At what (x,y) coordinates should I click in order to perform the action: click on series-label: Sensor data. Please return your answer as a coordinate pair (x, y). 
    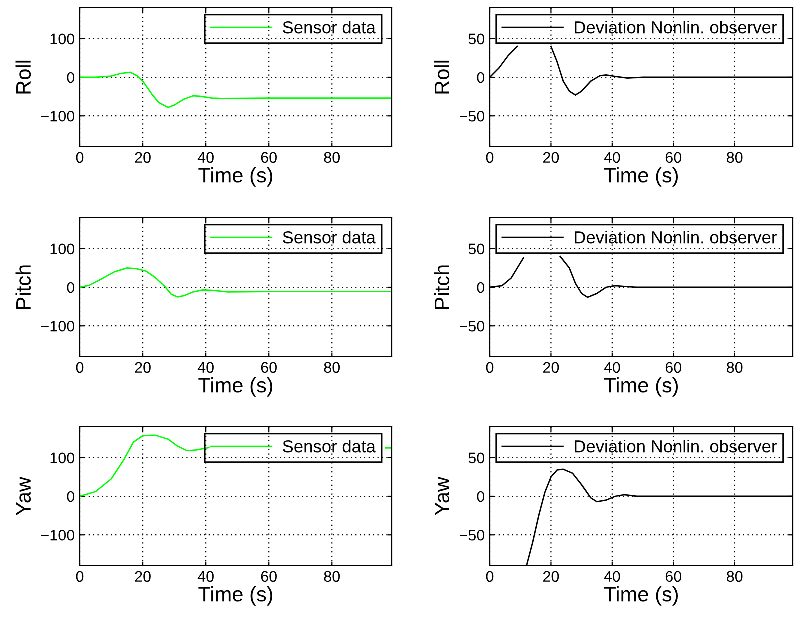
    Looking at the image, I should click on (329, 446).